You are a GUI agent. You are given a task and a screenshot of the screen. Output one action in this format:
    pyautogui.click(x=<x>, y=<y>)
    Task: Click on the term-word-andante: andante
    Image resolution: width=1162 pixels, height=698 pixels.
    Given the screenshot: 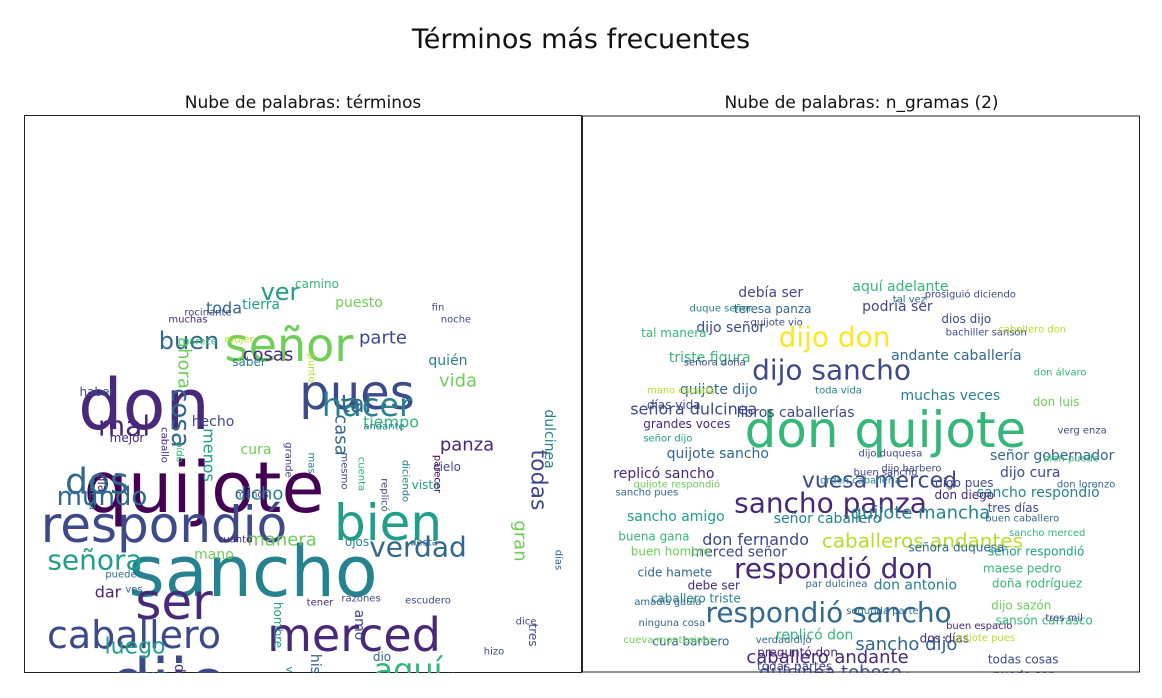 What is the action you would take?
    pyautogui.click(x=383, y=427)
    